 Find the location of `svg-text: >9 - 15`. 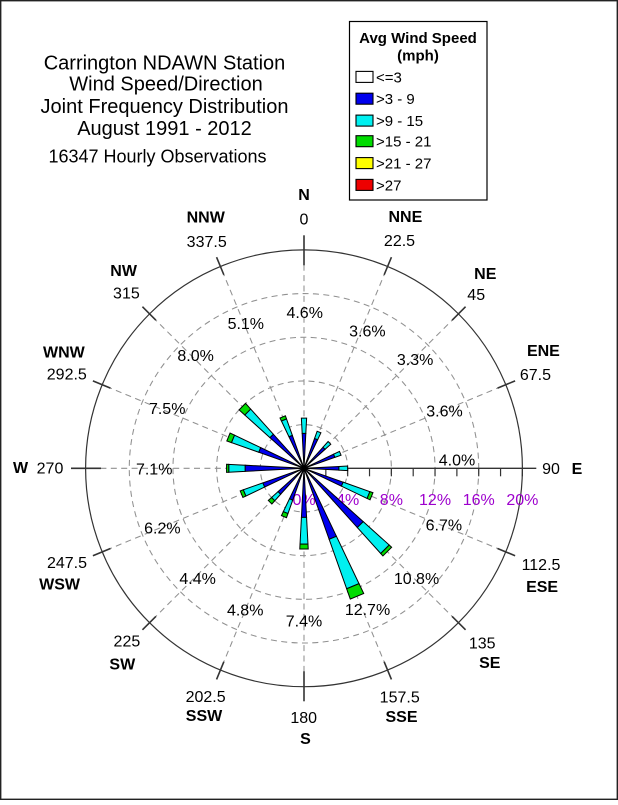

svg-text: >9 - 15 is located at coordinates (399, 121).